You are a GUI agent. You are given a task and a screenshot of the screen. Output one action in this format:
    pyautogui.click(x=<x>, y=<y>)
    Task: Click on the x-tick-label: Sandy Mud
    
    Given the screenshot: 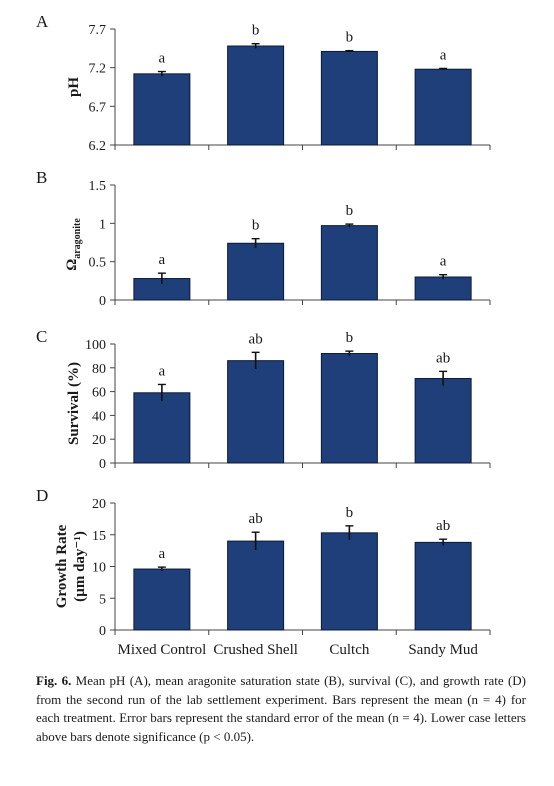 What is the action you would take?
    pyautogui.click(x=443, y=650)
    